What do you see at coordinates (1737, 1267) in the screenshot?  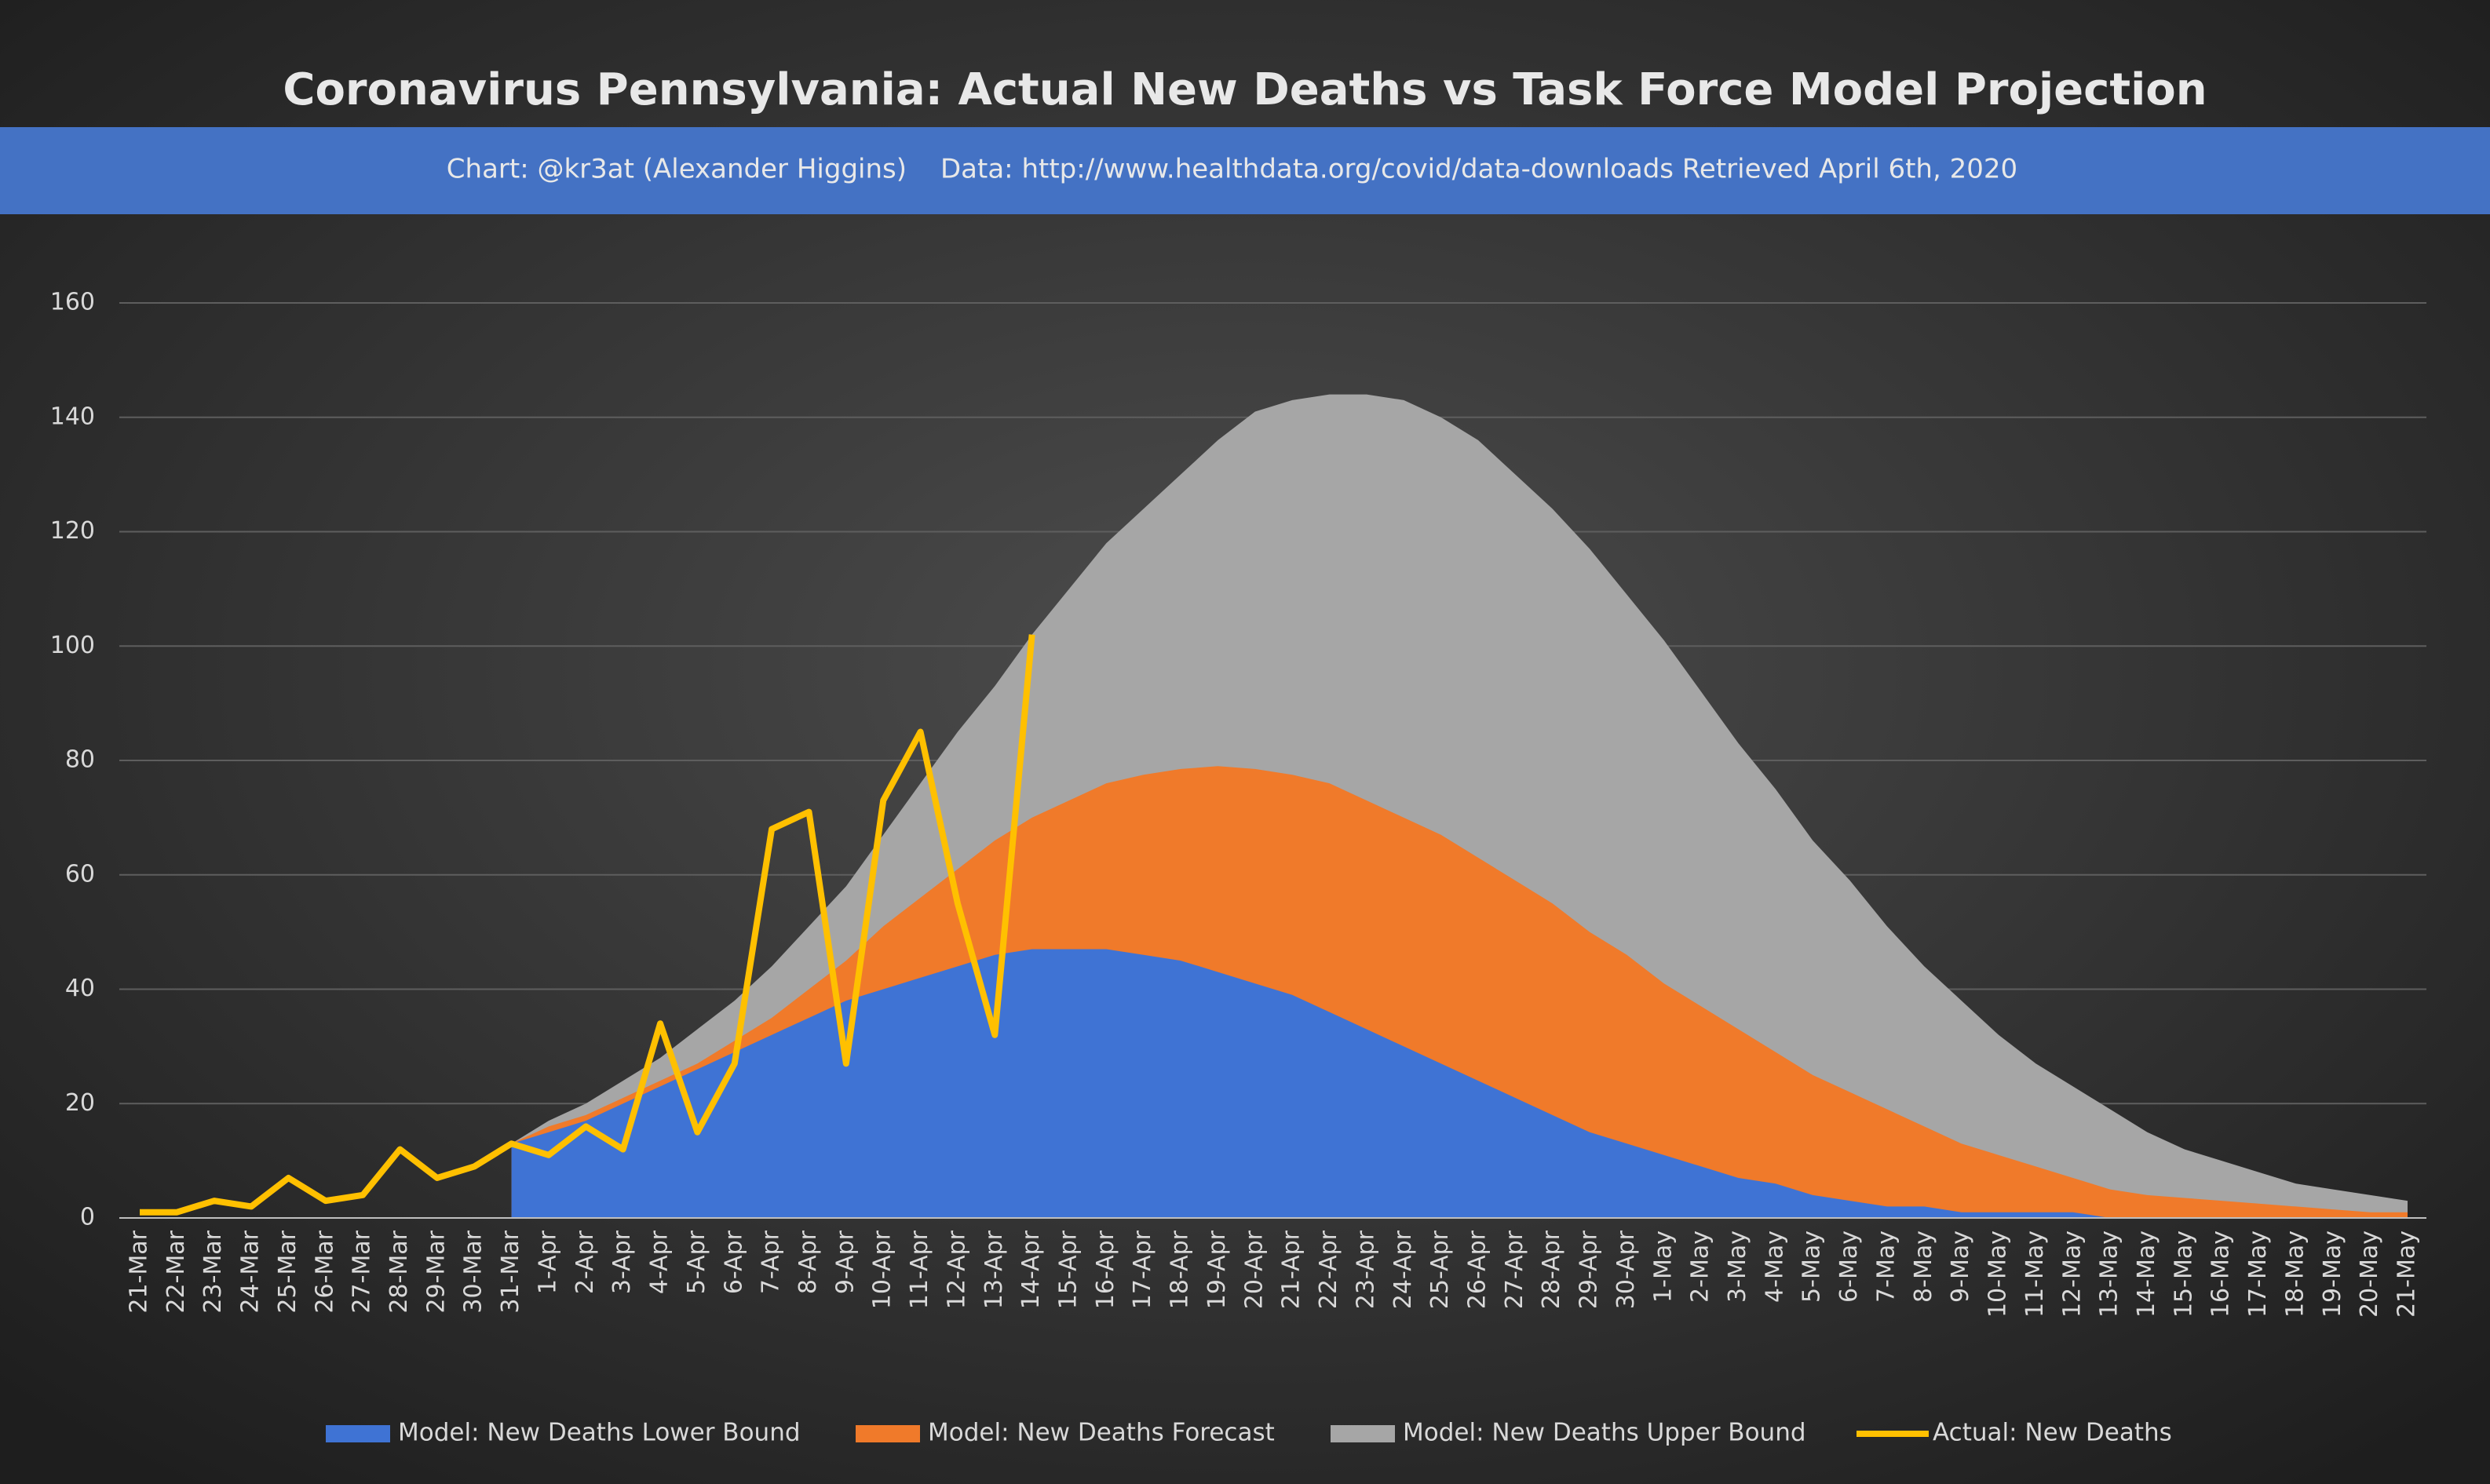 I see `x-tick-label: 3-May` at bounding box center [1737, 1267].